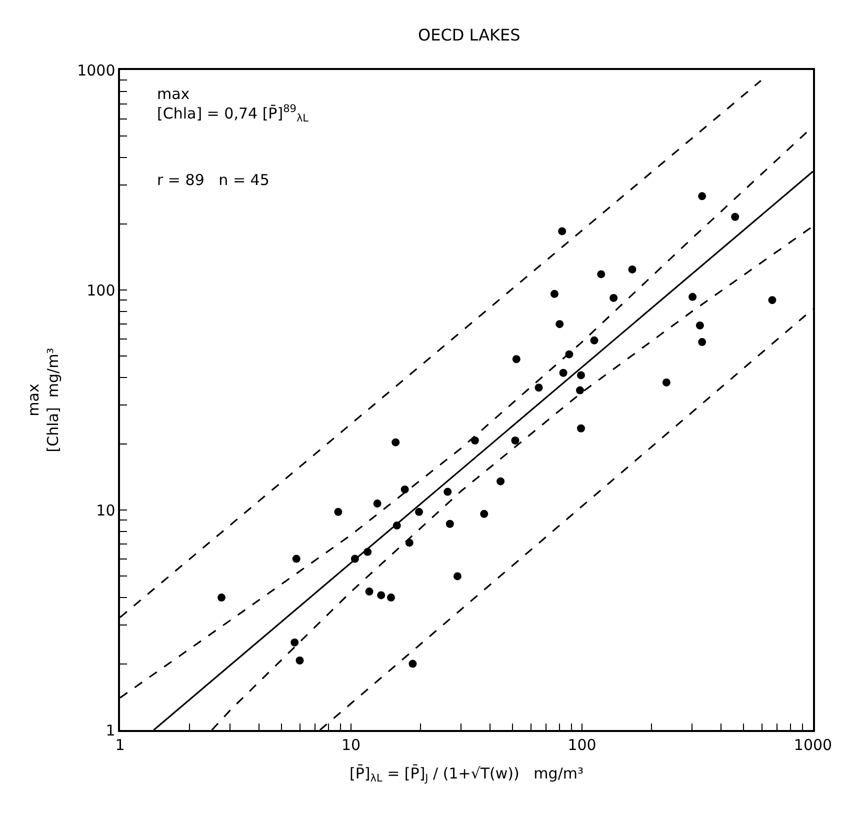 The image size is (853, 840). Describe the element at coordinates (96, 70) in the screenshot. I see `y-tick-label: 1000` at that location.